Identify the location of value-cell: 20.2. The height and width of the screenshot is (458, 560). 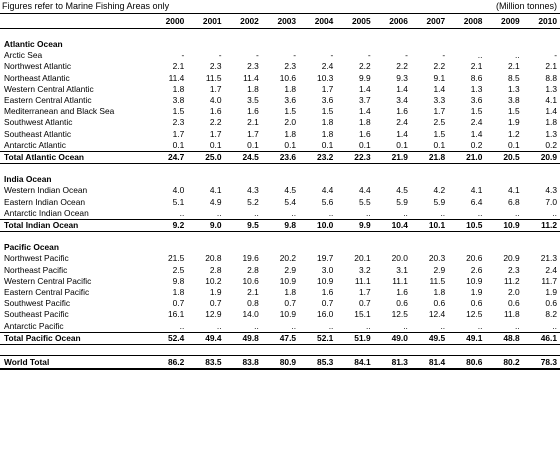
(288, 258).